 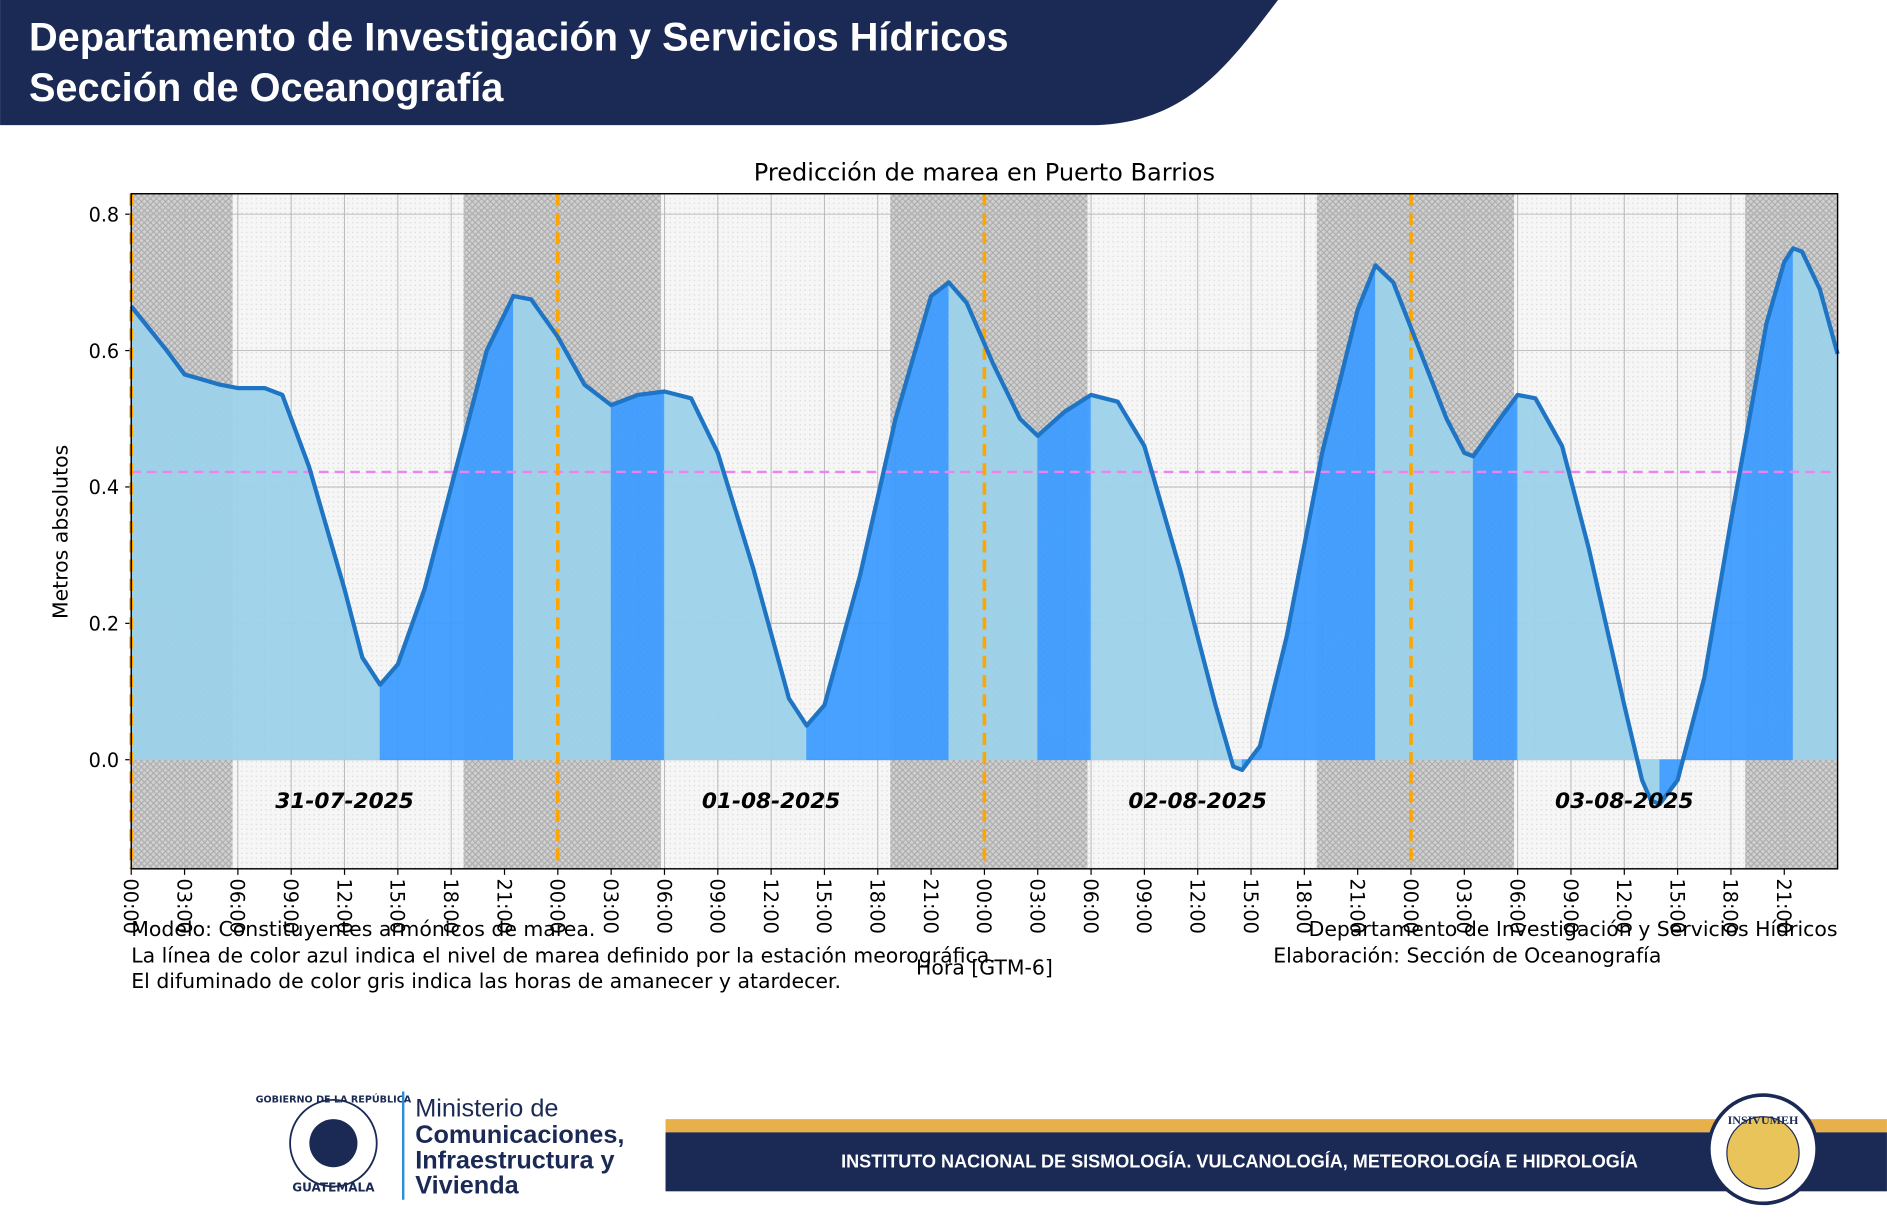 What do you see at coordinates (344, 801) in the screenshot?
I see `date-label: 31-07-2025` at bounding box center [344, 801].